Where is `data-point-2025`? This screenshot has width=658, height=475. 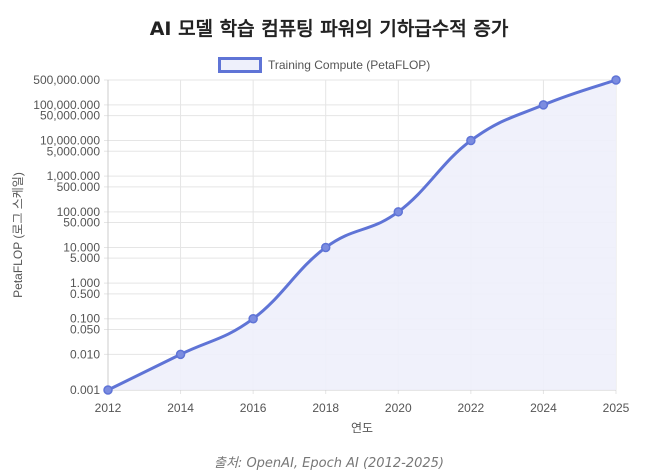 data-point-2025 is located at coordinates (616, 80).